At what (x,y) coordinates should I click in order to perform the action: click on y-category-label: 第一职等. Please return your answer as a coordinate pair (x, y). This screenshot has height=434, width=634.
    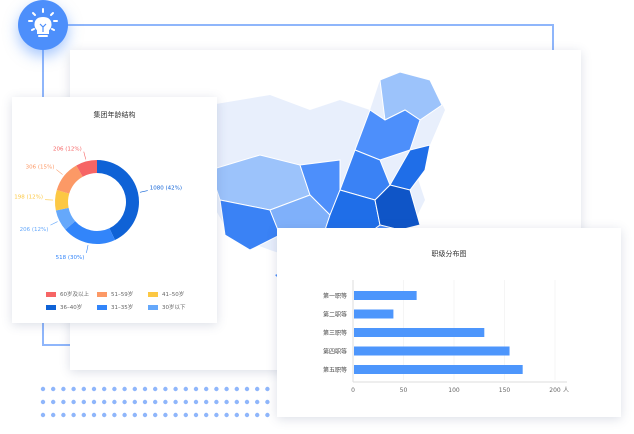
    Looking at the image, I should click on (335, 296).